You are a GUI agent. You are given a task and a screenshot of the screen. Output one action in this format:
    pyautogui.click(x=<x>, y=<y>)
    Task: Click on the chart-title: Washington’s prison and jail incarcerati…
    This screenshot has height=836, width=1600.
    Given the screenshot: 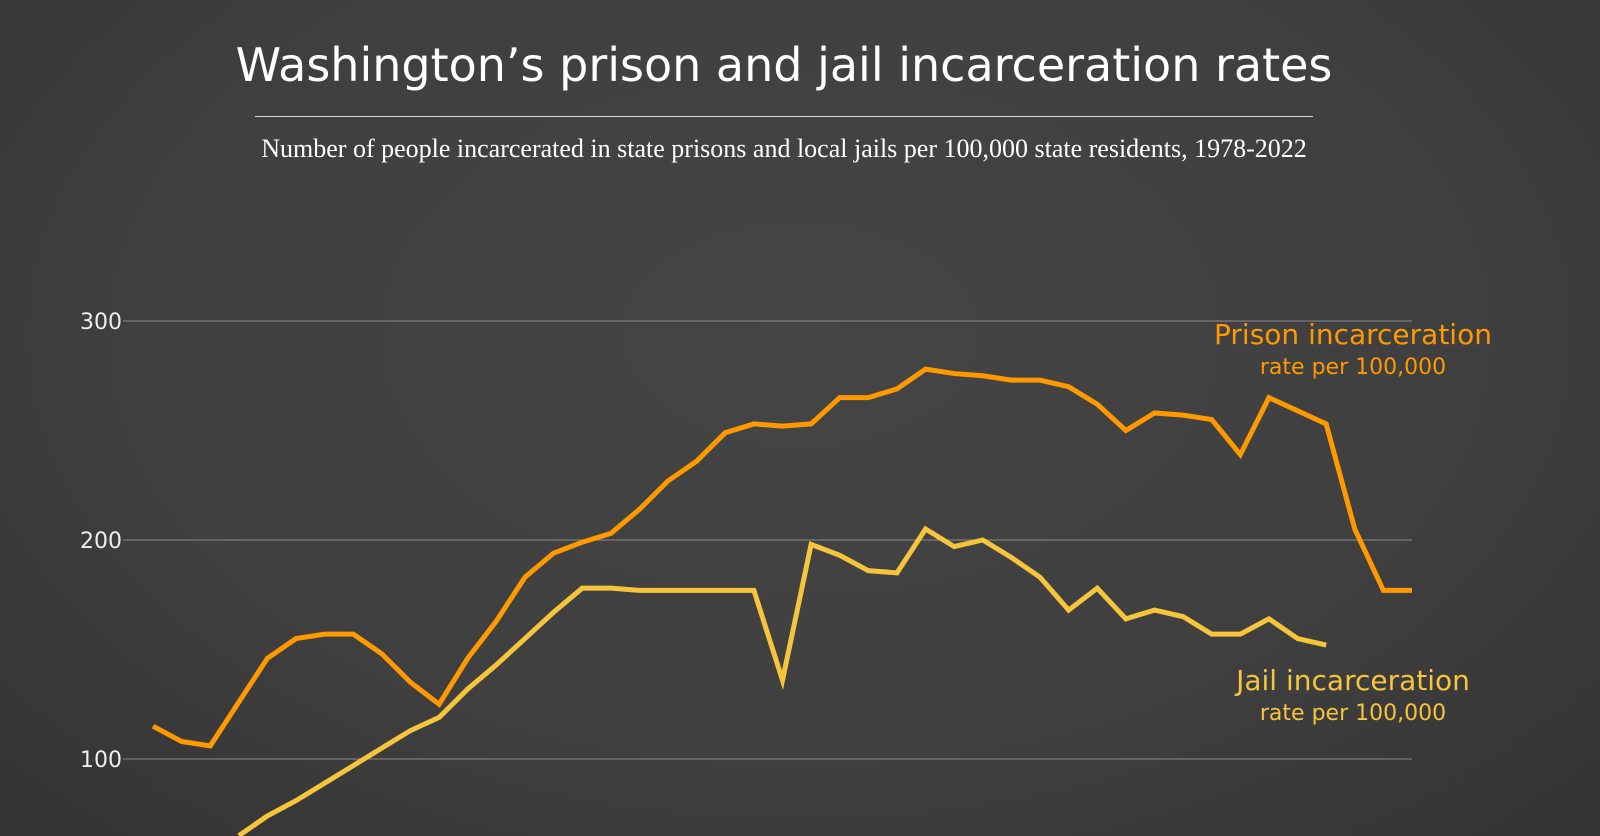 What is the action you would take?
    pyautogui.click(x=784, y=65)
    